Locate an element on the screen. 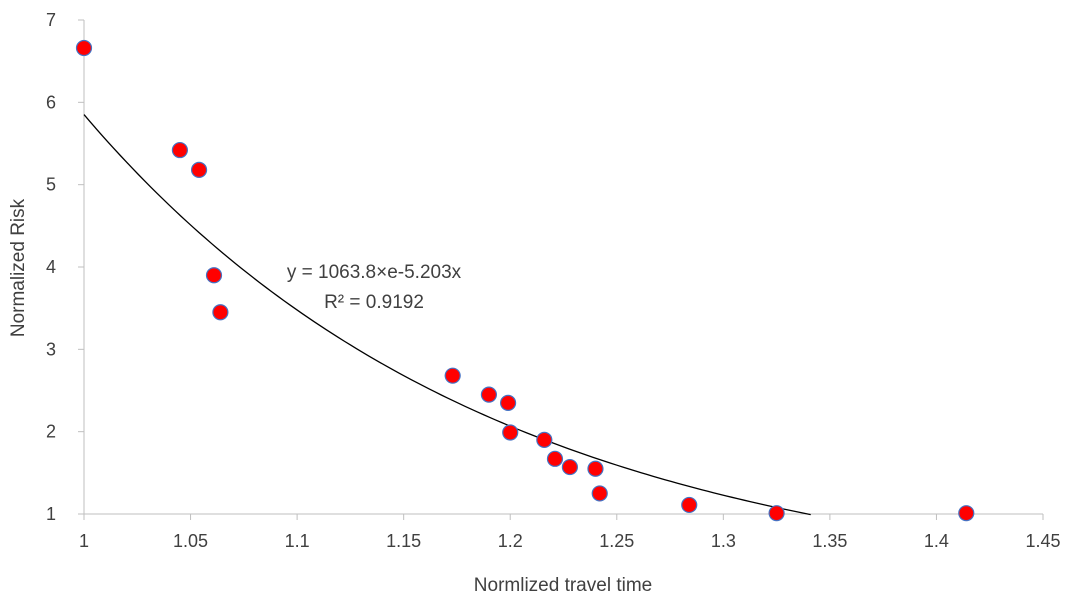 This screenshot has width=1070, height=600. x-axis: 1 1.05 1.1 1.15 1.2 1.25 1.3 1.35 1.4 1.45 is located at coordinates (570, 532).